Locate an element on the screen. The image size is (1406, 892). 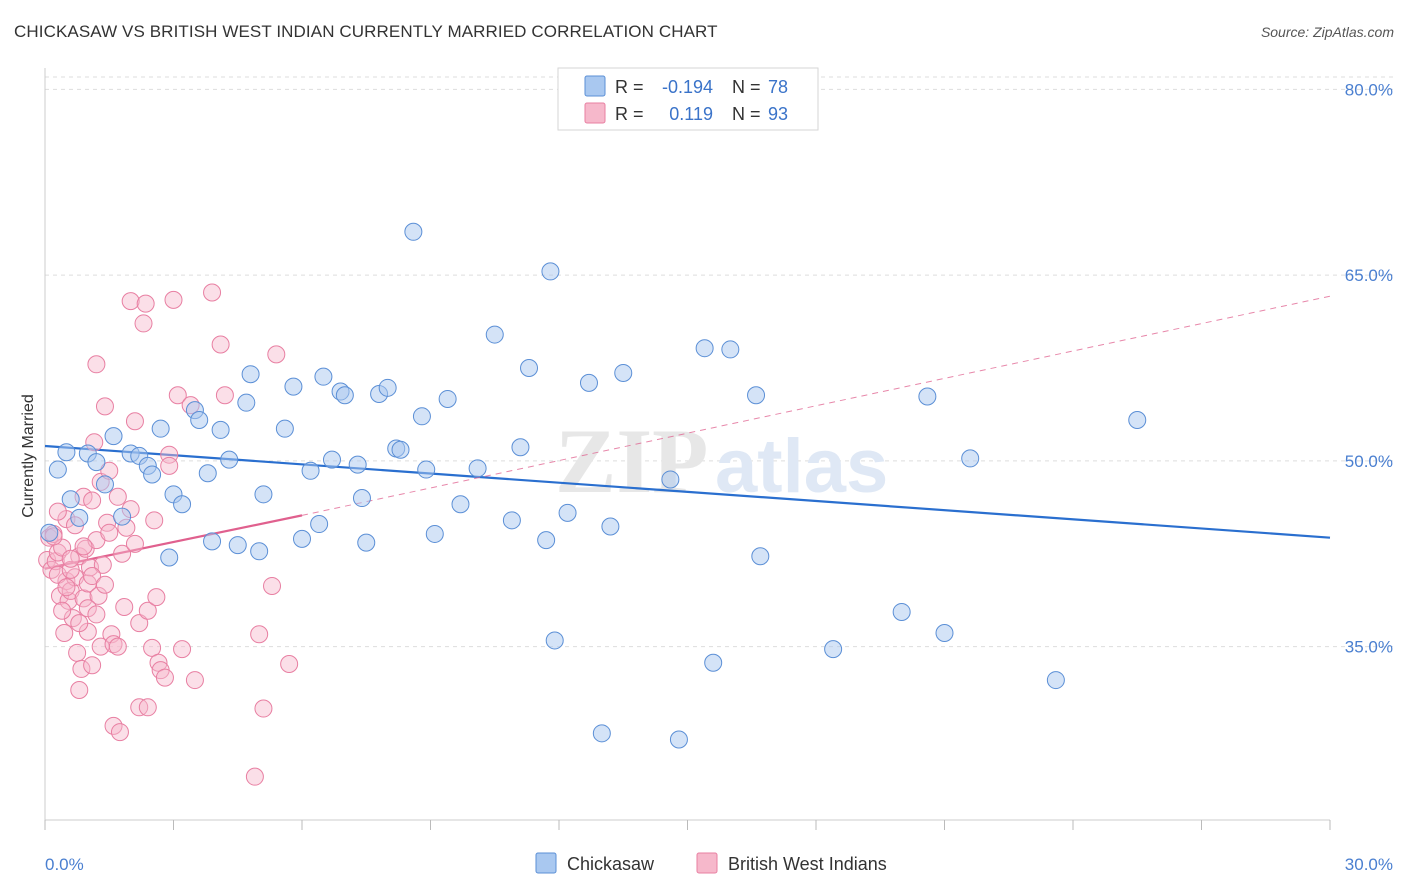
legend: R = -0.194 N = 78 R = 0.119 N = 93 is located at coordinates (688, 99).